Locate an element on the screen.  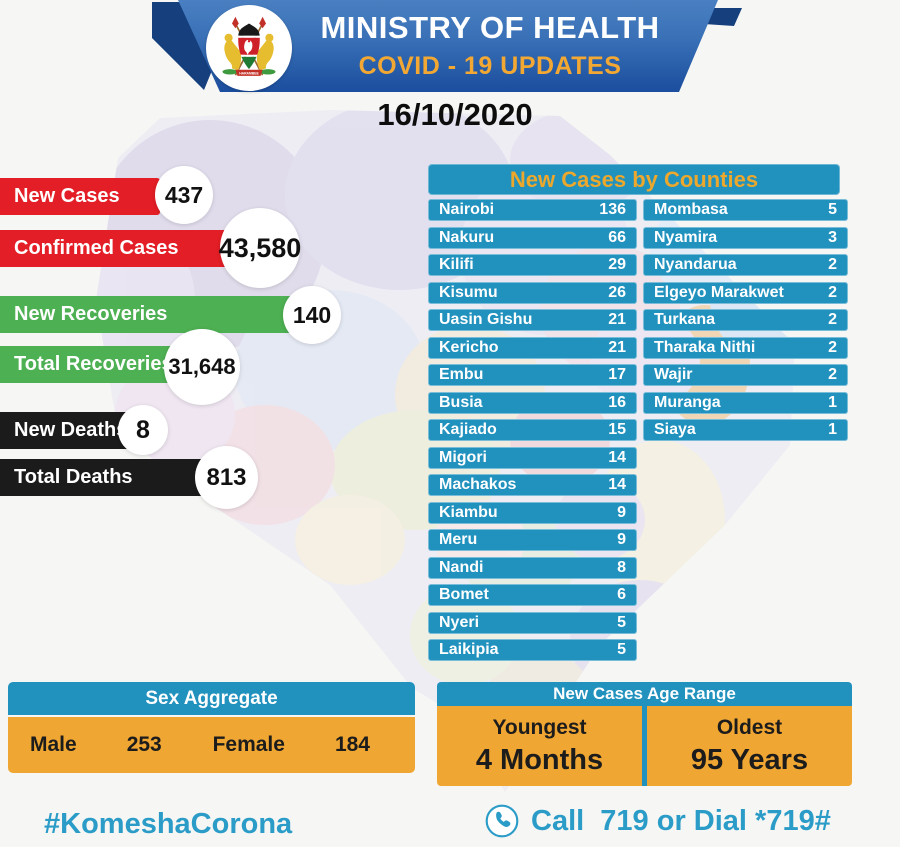
male-value: 253 is located at coordinates (144, 744).